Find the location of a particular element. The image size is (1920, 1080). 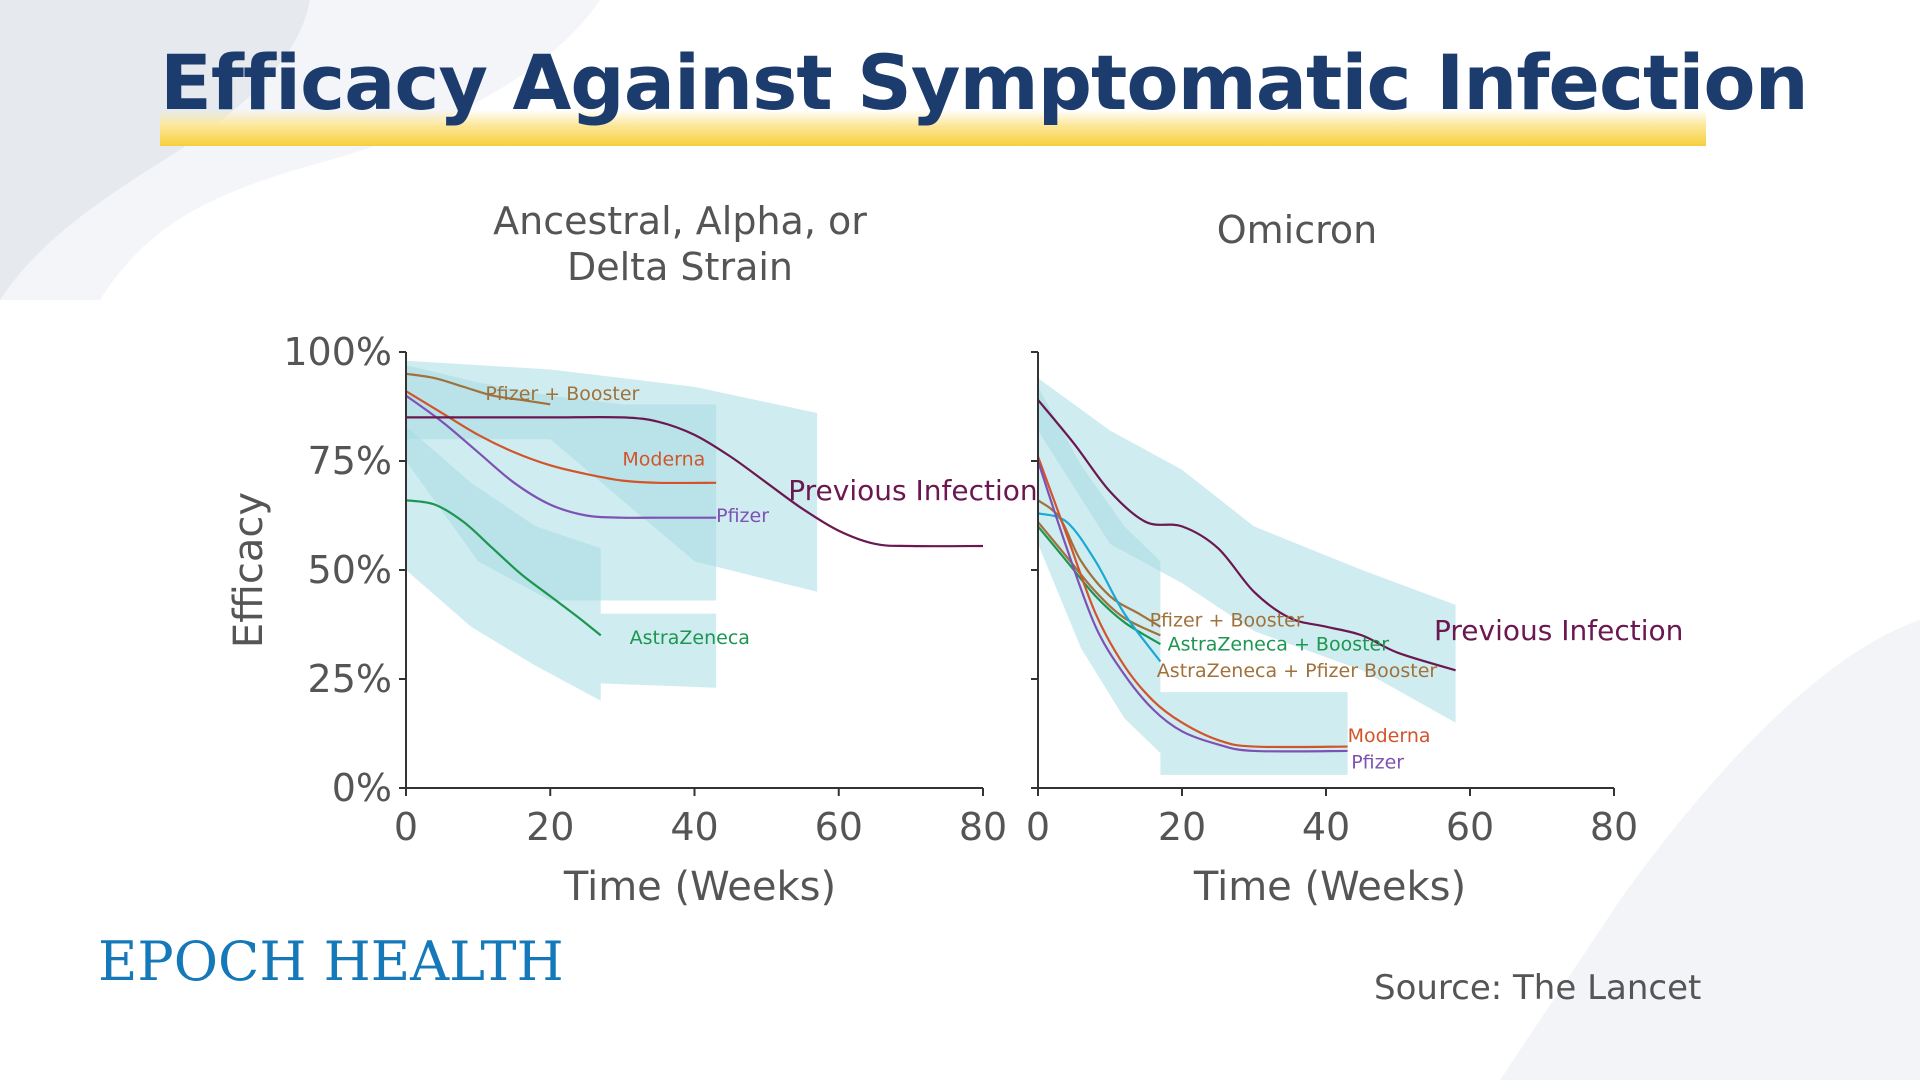

band-vaccines is located at coordinates (1099, 570).